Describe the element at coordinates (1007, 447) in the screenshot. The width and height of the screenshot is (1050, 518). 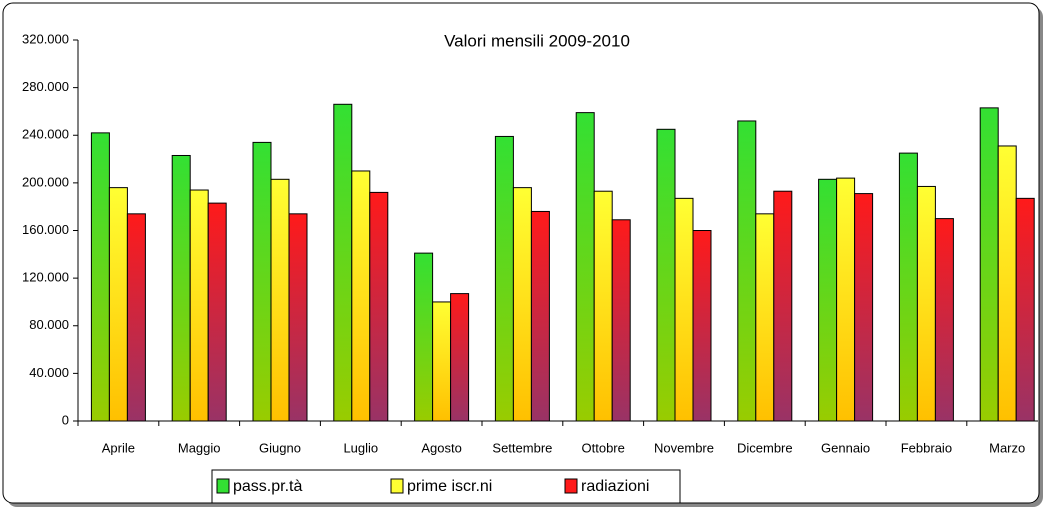
I see `x-tick-label: Marzo` at that location.